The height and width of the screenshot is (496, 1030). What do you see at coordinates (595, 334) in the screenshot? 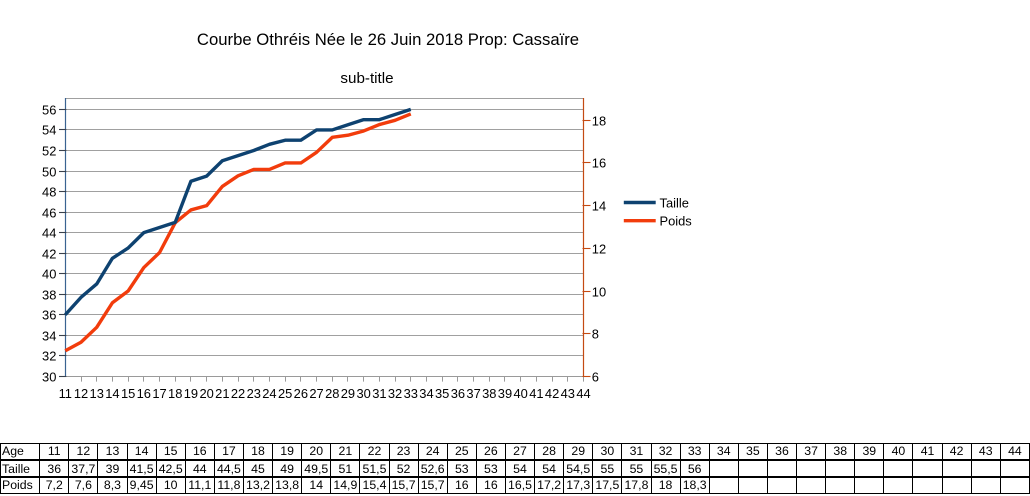
I see `svg-text: 8` at bounding box center [595, 334].